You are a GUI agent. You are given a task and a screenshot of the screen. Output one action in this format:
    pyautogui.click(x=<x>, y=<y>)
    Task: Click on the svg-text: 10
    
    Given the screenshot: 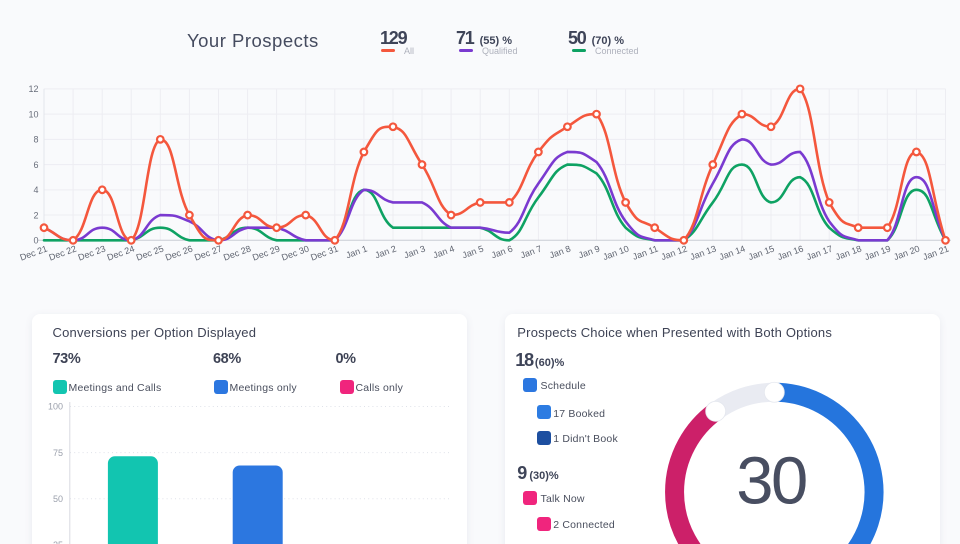 What is the action you would take?
    pyautogui.click(x=33, y=114)
    